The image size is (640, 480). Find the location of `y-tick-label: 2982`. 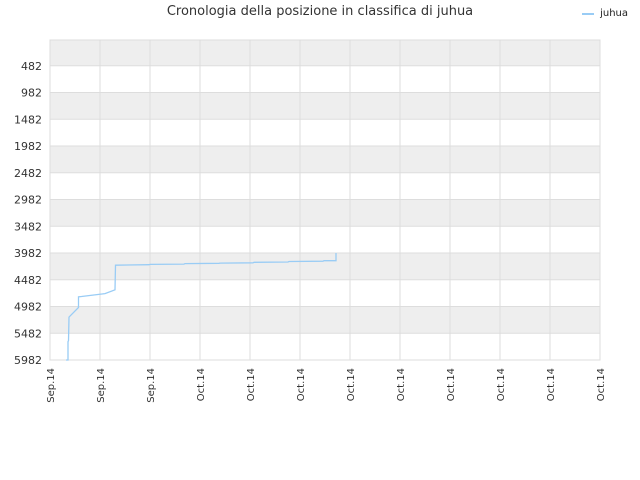

y-tick-label: 2982 is located at coordinates (28, 200).